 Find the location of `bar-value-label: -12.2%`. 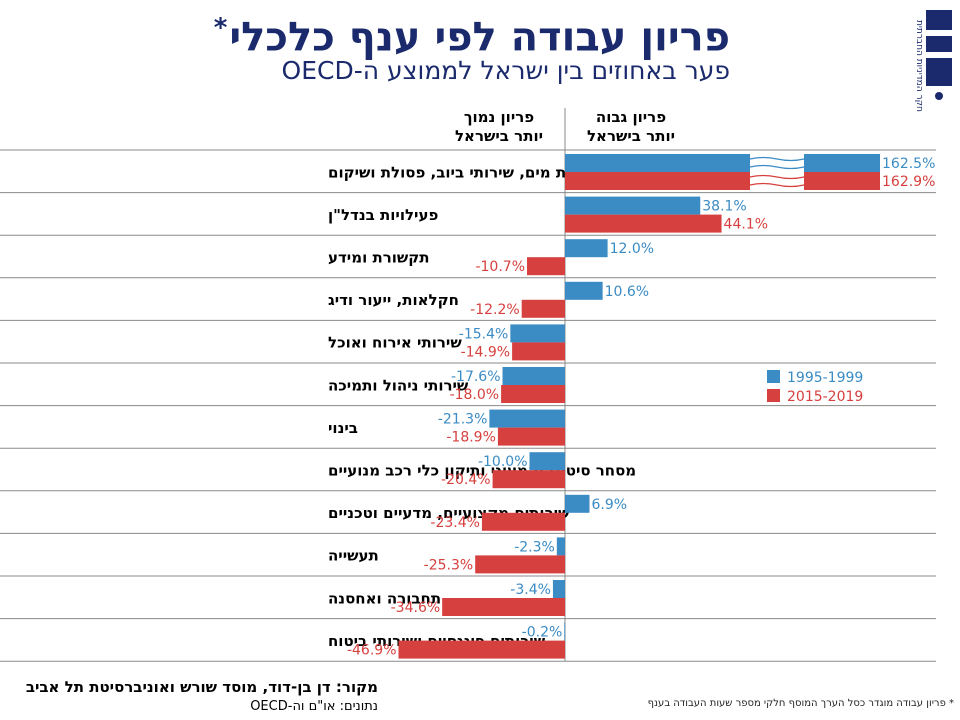

bar-value-label: -12.2% is located at coordinates (495, 310).